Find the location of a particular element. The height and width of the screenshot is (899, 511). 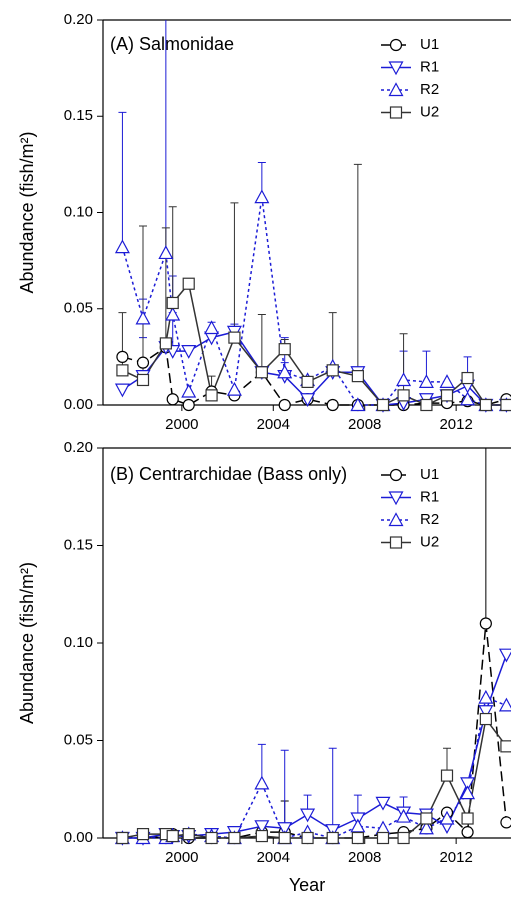

panel-title: (B) Centrarchidae (Bass only) is located at coordinates (228, 474).